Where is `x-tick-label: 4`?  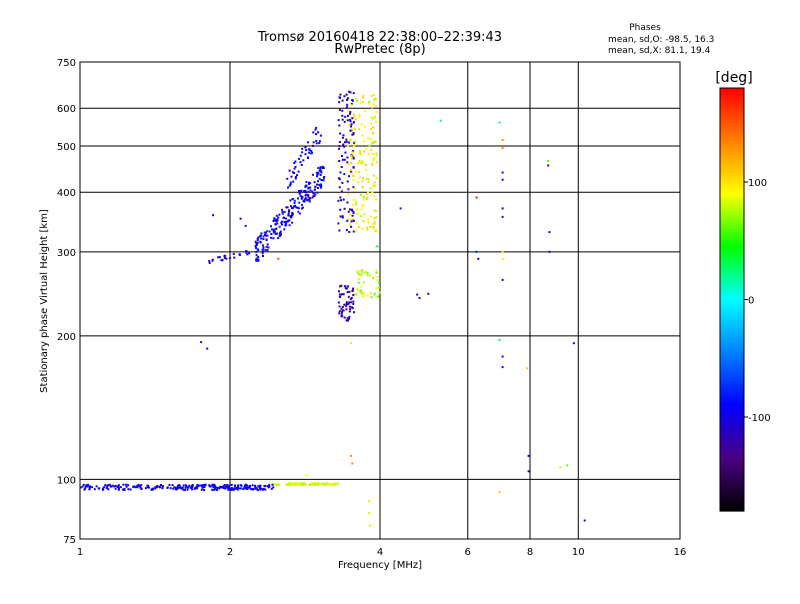
x-tick-label: 4 is located at coordinates (380, 552).